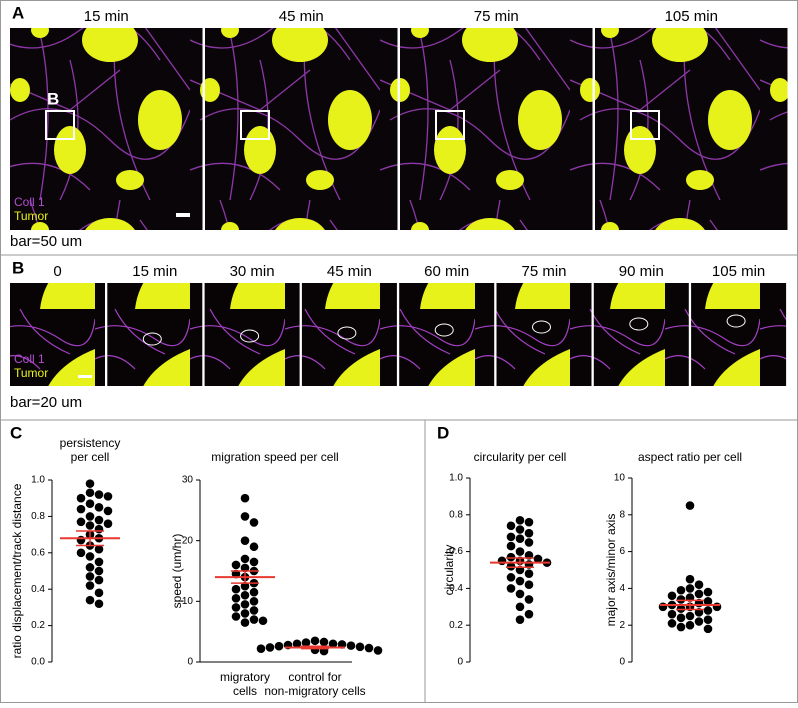 This screenshot has height=708, width=798. Describe the element at coordinates (456, 588) in the screenshot. I see `y-tick-label: 0.4` at that location.